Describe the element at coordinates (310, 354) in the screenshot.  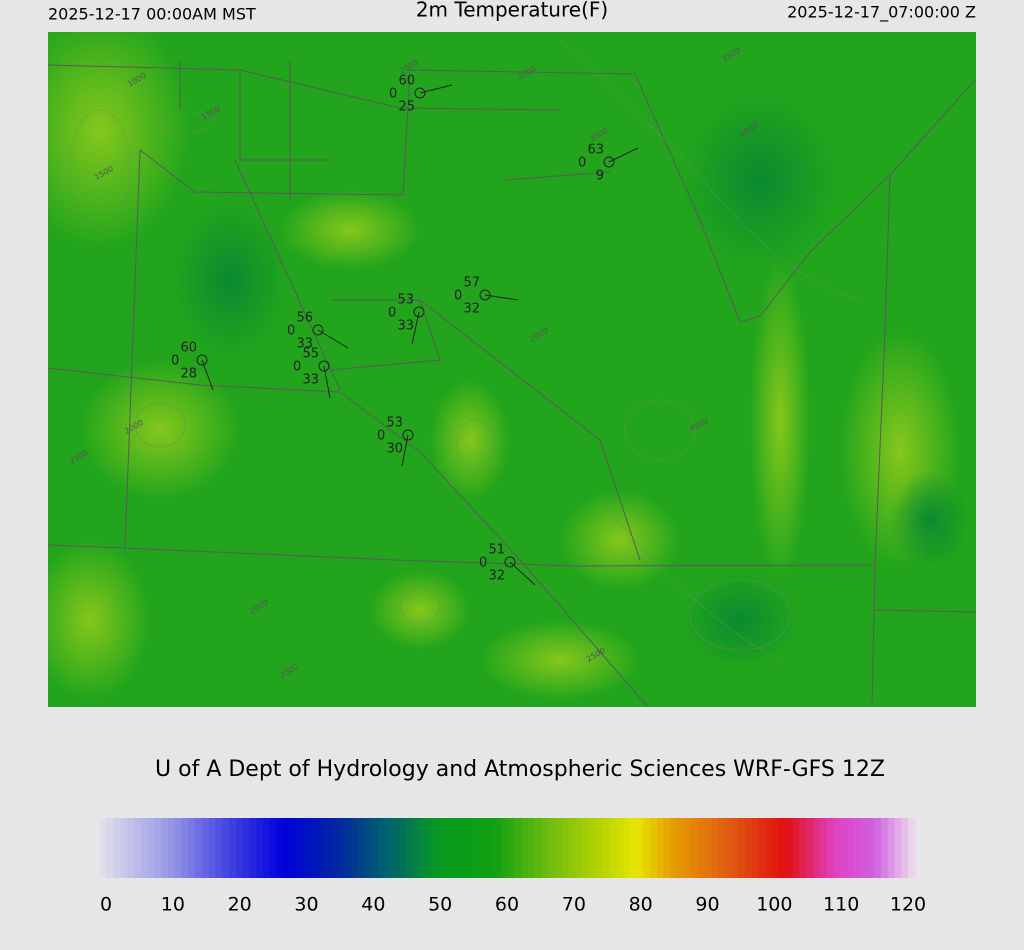
I see `station-temp: 55` at that location.